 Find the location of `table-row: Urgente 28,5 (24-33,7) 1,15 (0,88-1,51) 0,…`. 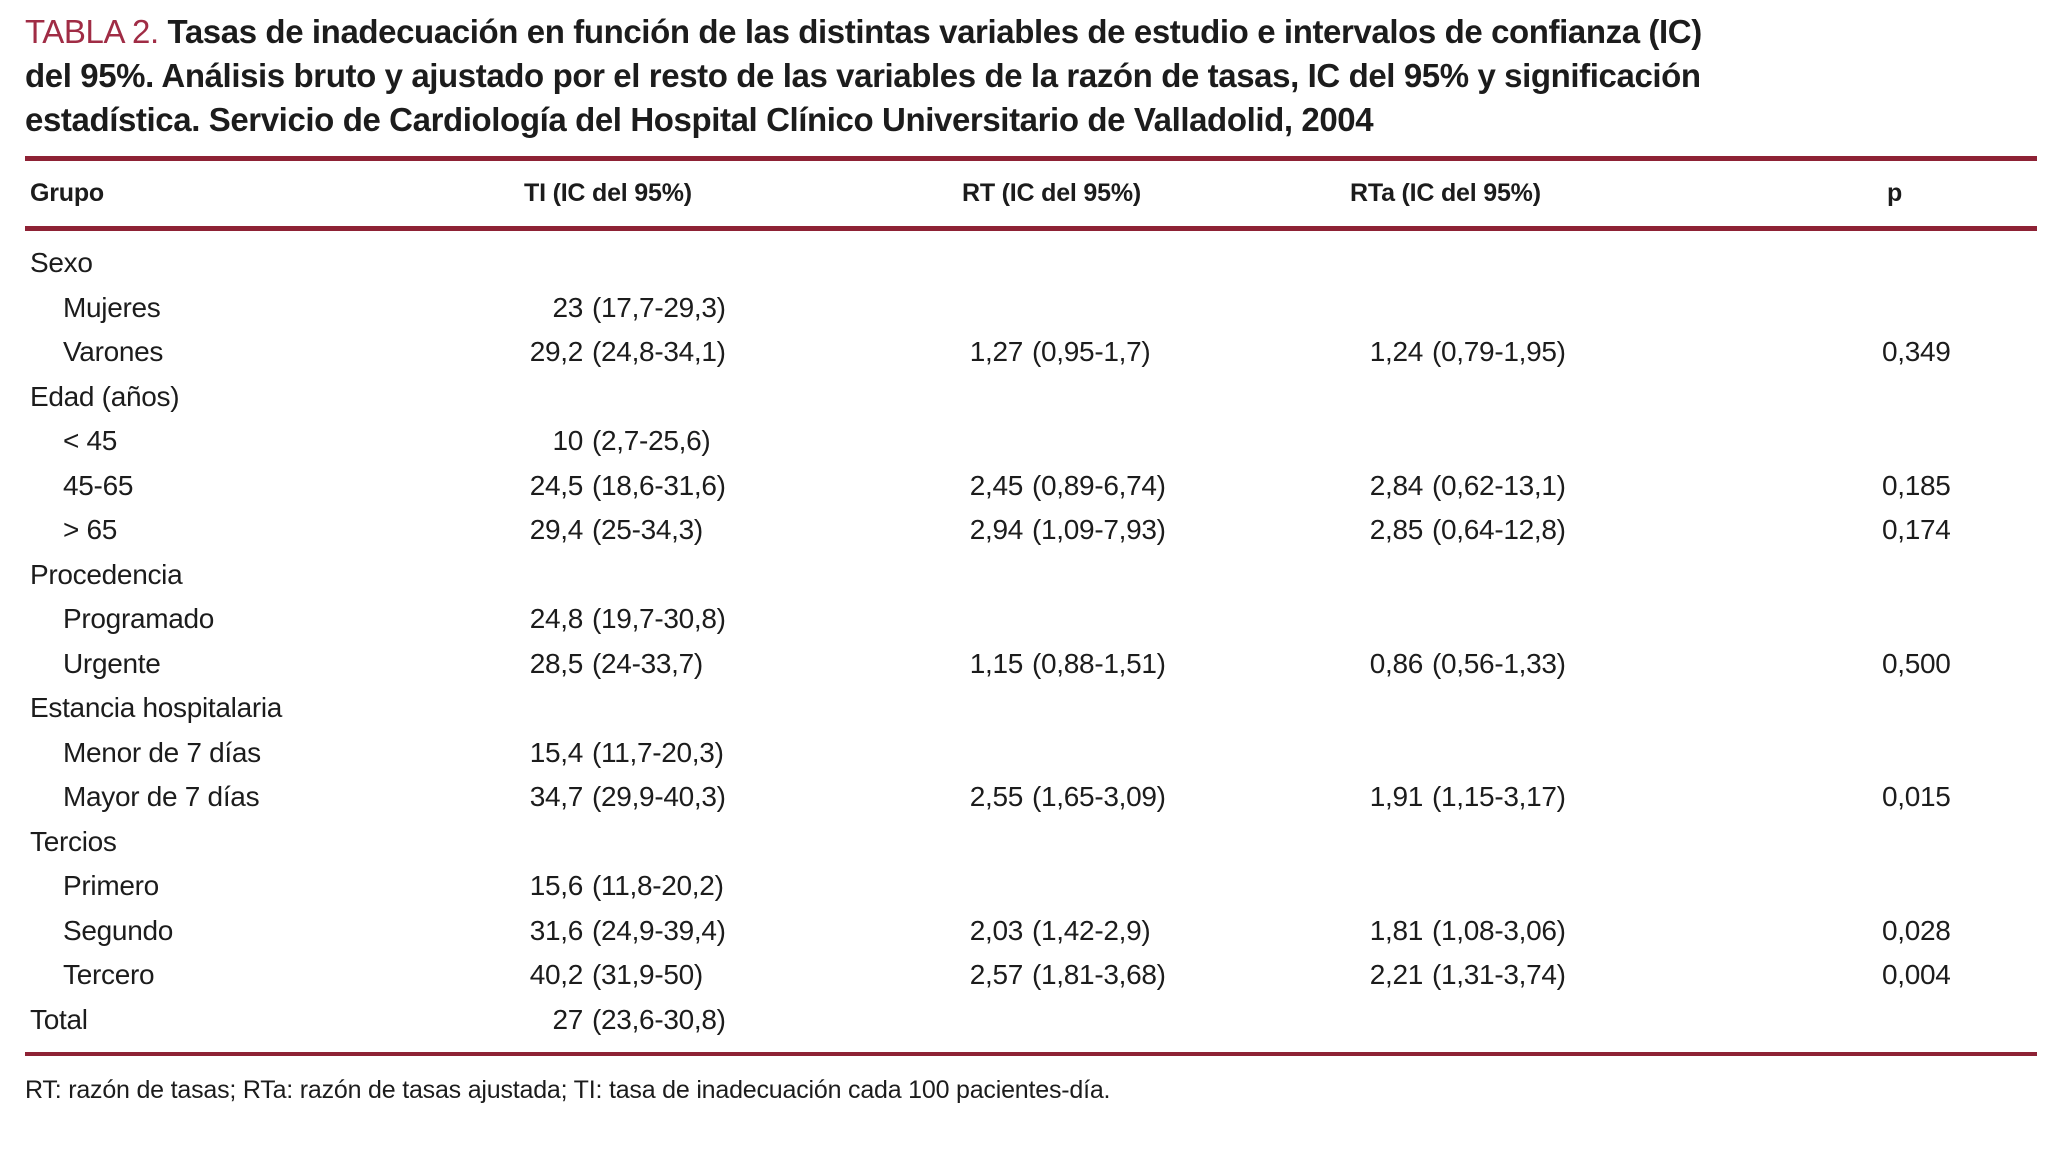

table-row: Urgente 28,5 (24-33,7) 1,15 (0,88-1,51) 0,… is located at coordinates (1031, 664).